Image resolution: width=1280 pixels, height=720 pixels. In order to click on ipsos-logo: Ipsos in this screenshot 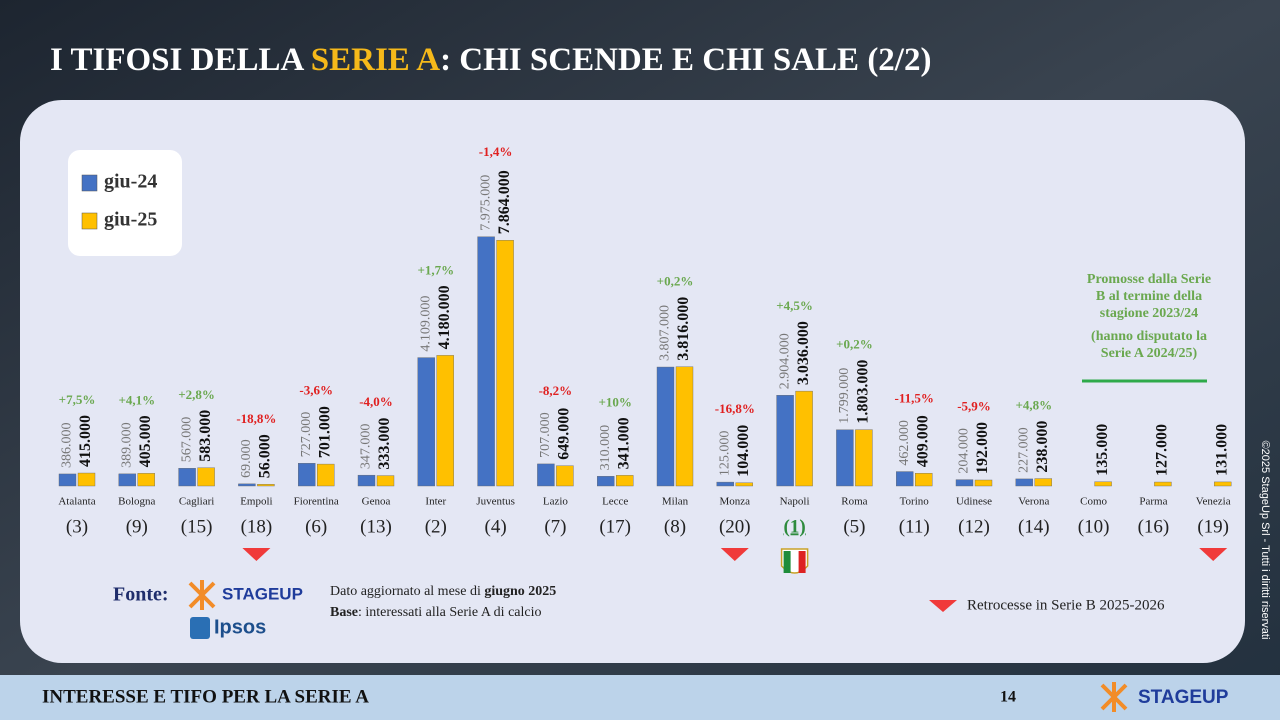, I will do `click(240, 627)`.